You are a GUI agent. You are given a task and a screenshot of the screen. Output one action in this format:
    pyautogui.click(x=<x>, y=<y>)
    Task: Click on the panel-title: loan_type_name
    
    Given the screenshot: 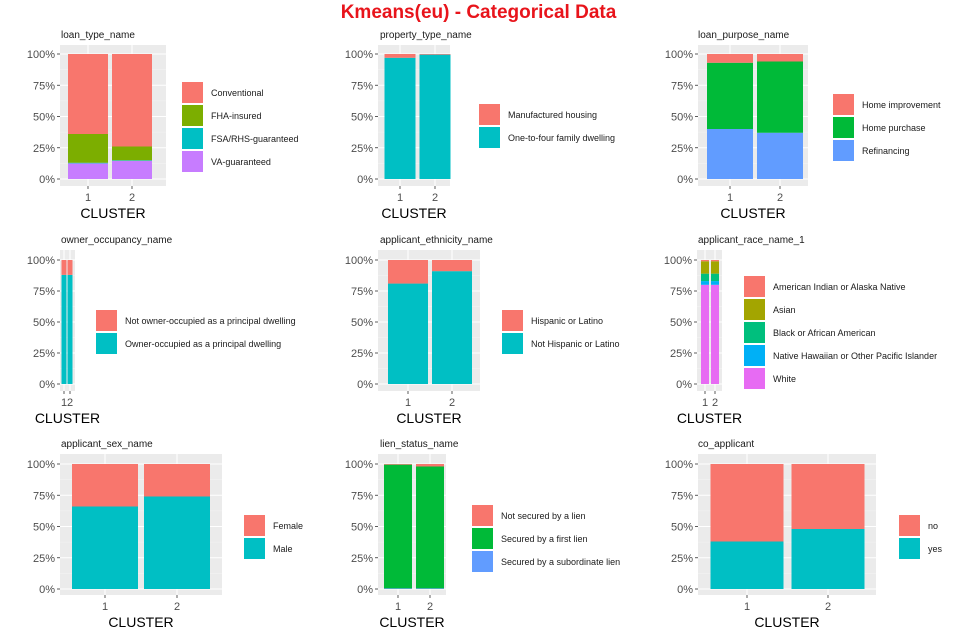 What is the action you would take?
    pyautogui.click(x=98, y=35)
    